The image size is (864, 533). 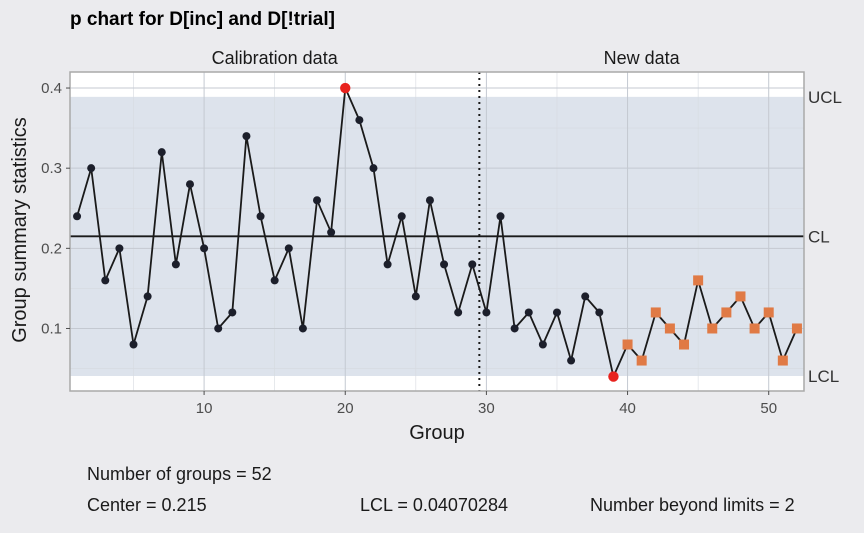 I want to click on stat-beyond-limits: Number beyond limits = 2, so click(x=692, y=505).